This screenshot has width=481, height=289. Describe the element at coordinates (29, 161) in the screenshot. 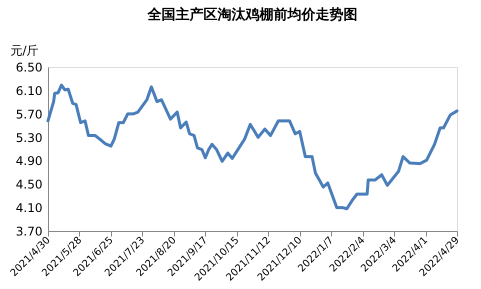

I see `y-tick-label: 4.90` at that location.